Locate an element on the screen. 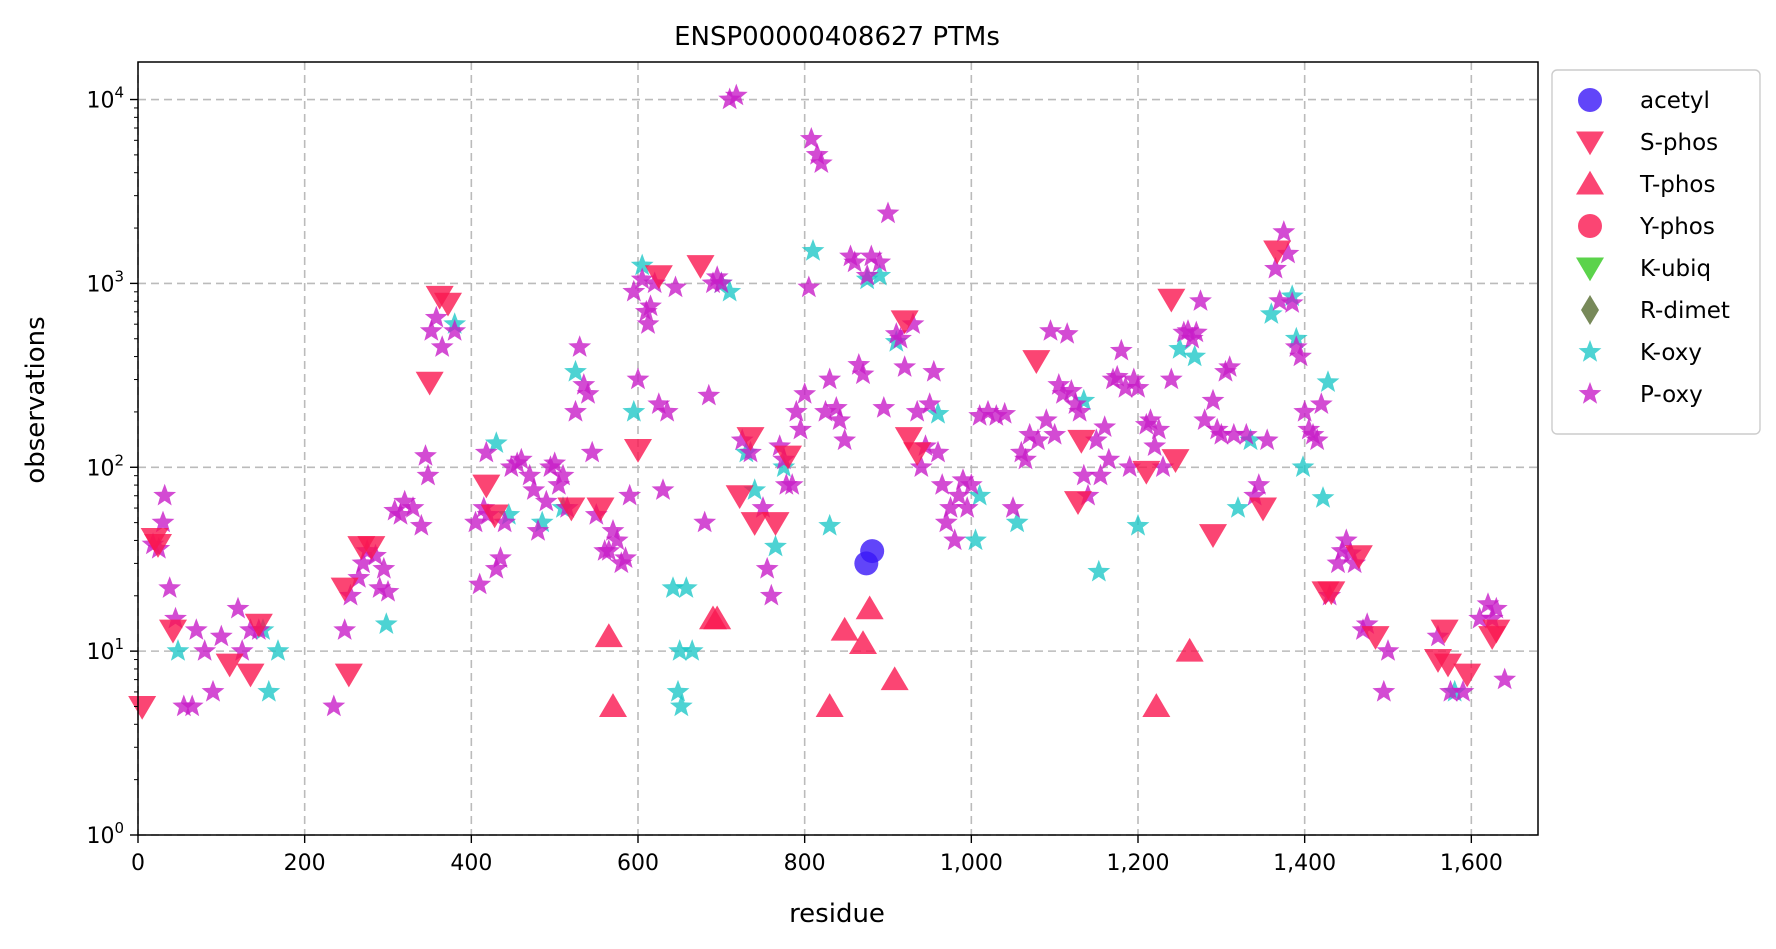  legend-marker-k-ubiq is located at coordinates (1590, 269).